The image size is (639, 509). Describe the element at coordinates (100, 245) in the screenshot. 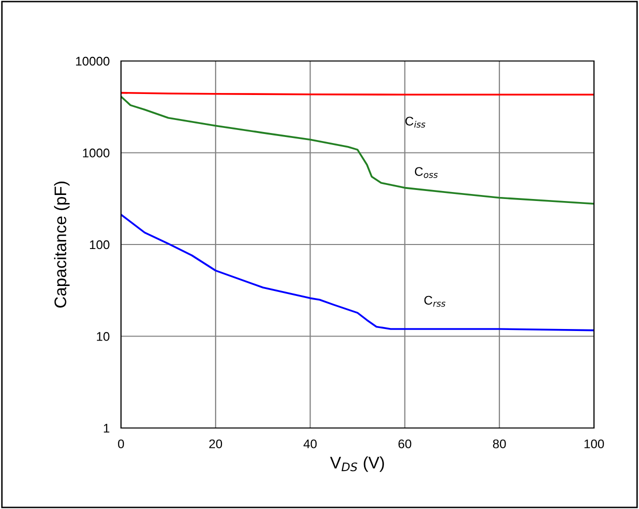

I see `y-tick-label: 100` at that location.